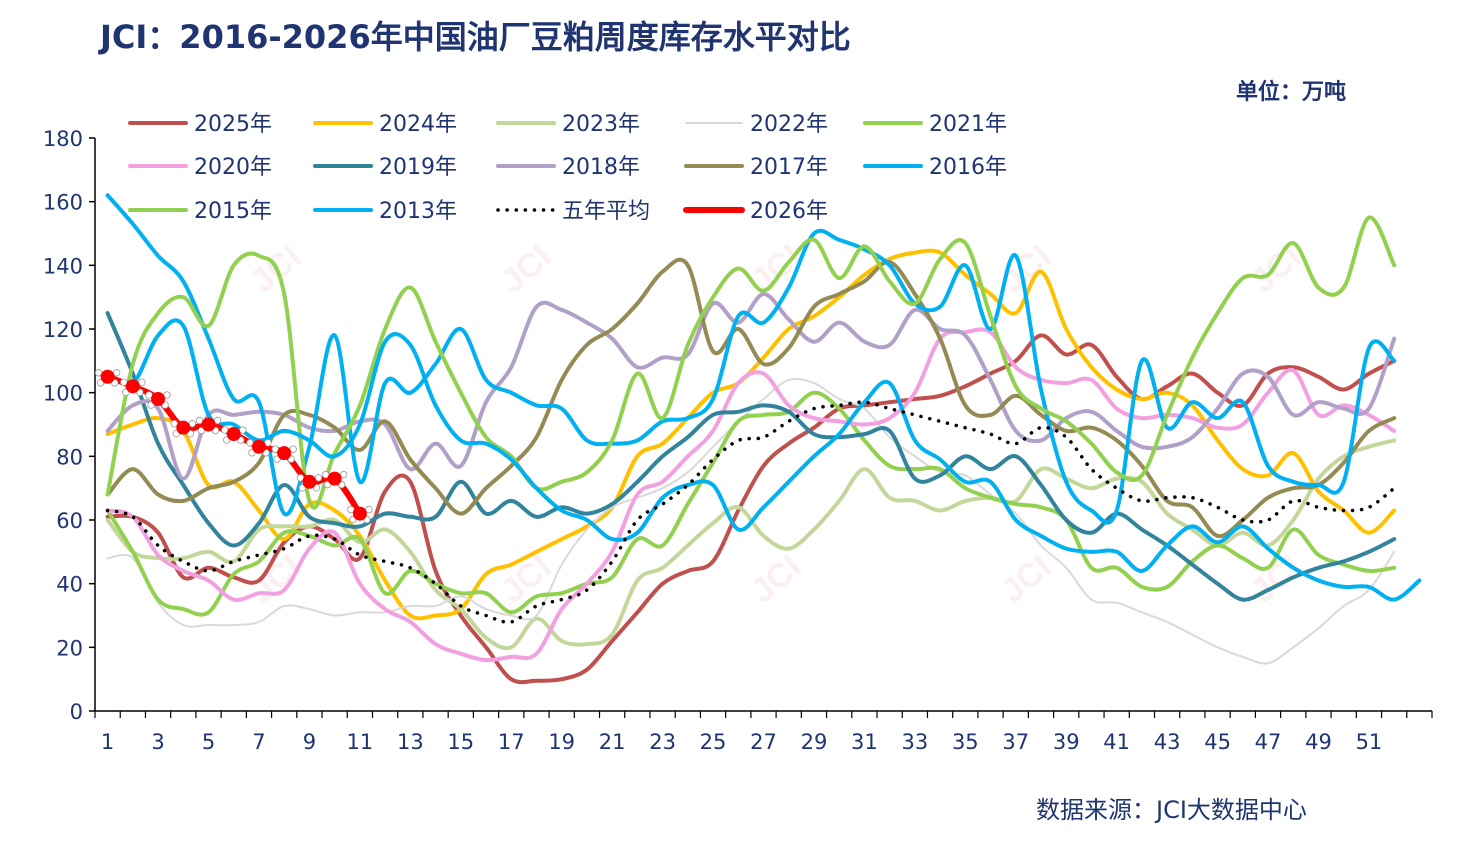 Image resolution: width=1469 pixels, height=860 pixels. What do you see at coordinates (360, 742) in the screenshot?
I see `x-tick-label: 11` at bounding box center [360, 742].